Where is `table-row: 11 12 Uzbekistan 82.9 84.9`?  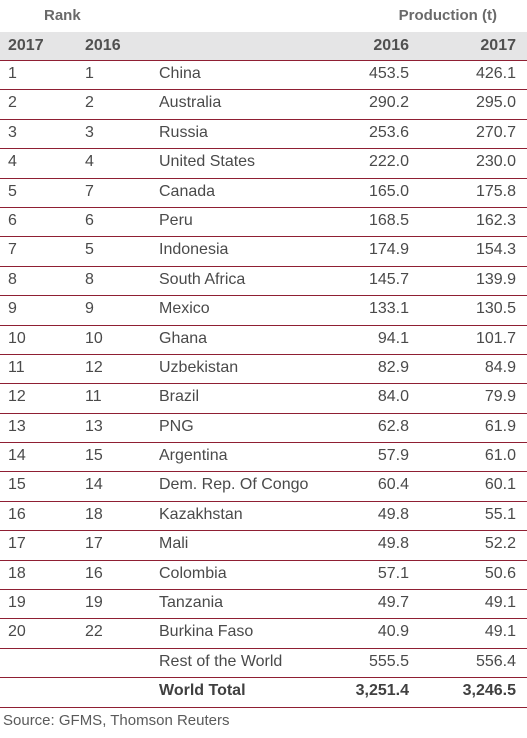 table-row: 11 12 Uzbekistan 82.9 84.9 is located at coordinates (263, 370).